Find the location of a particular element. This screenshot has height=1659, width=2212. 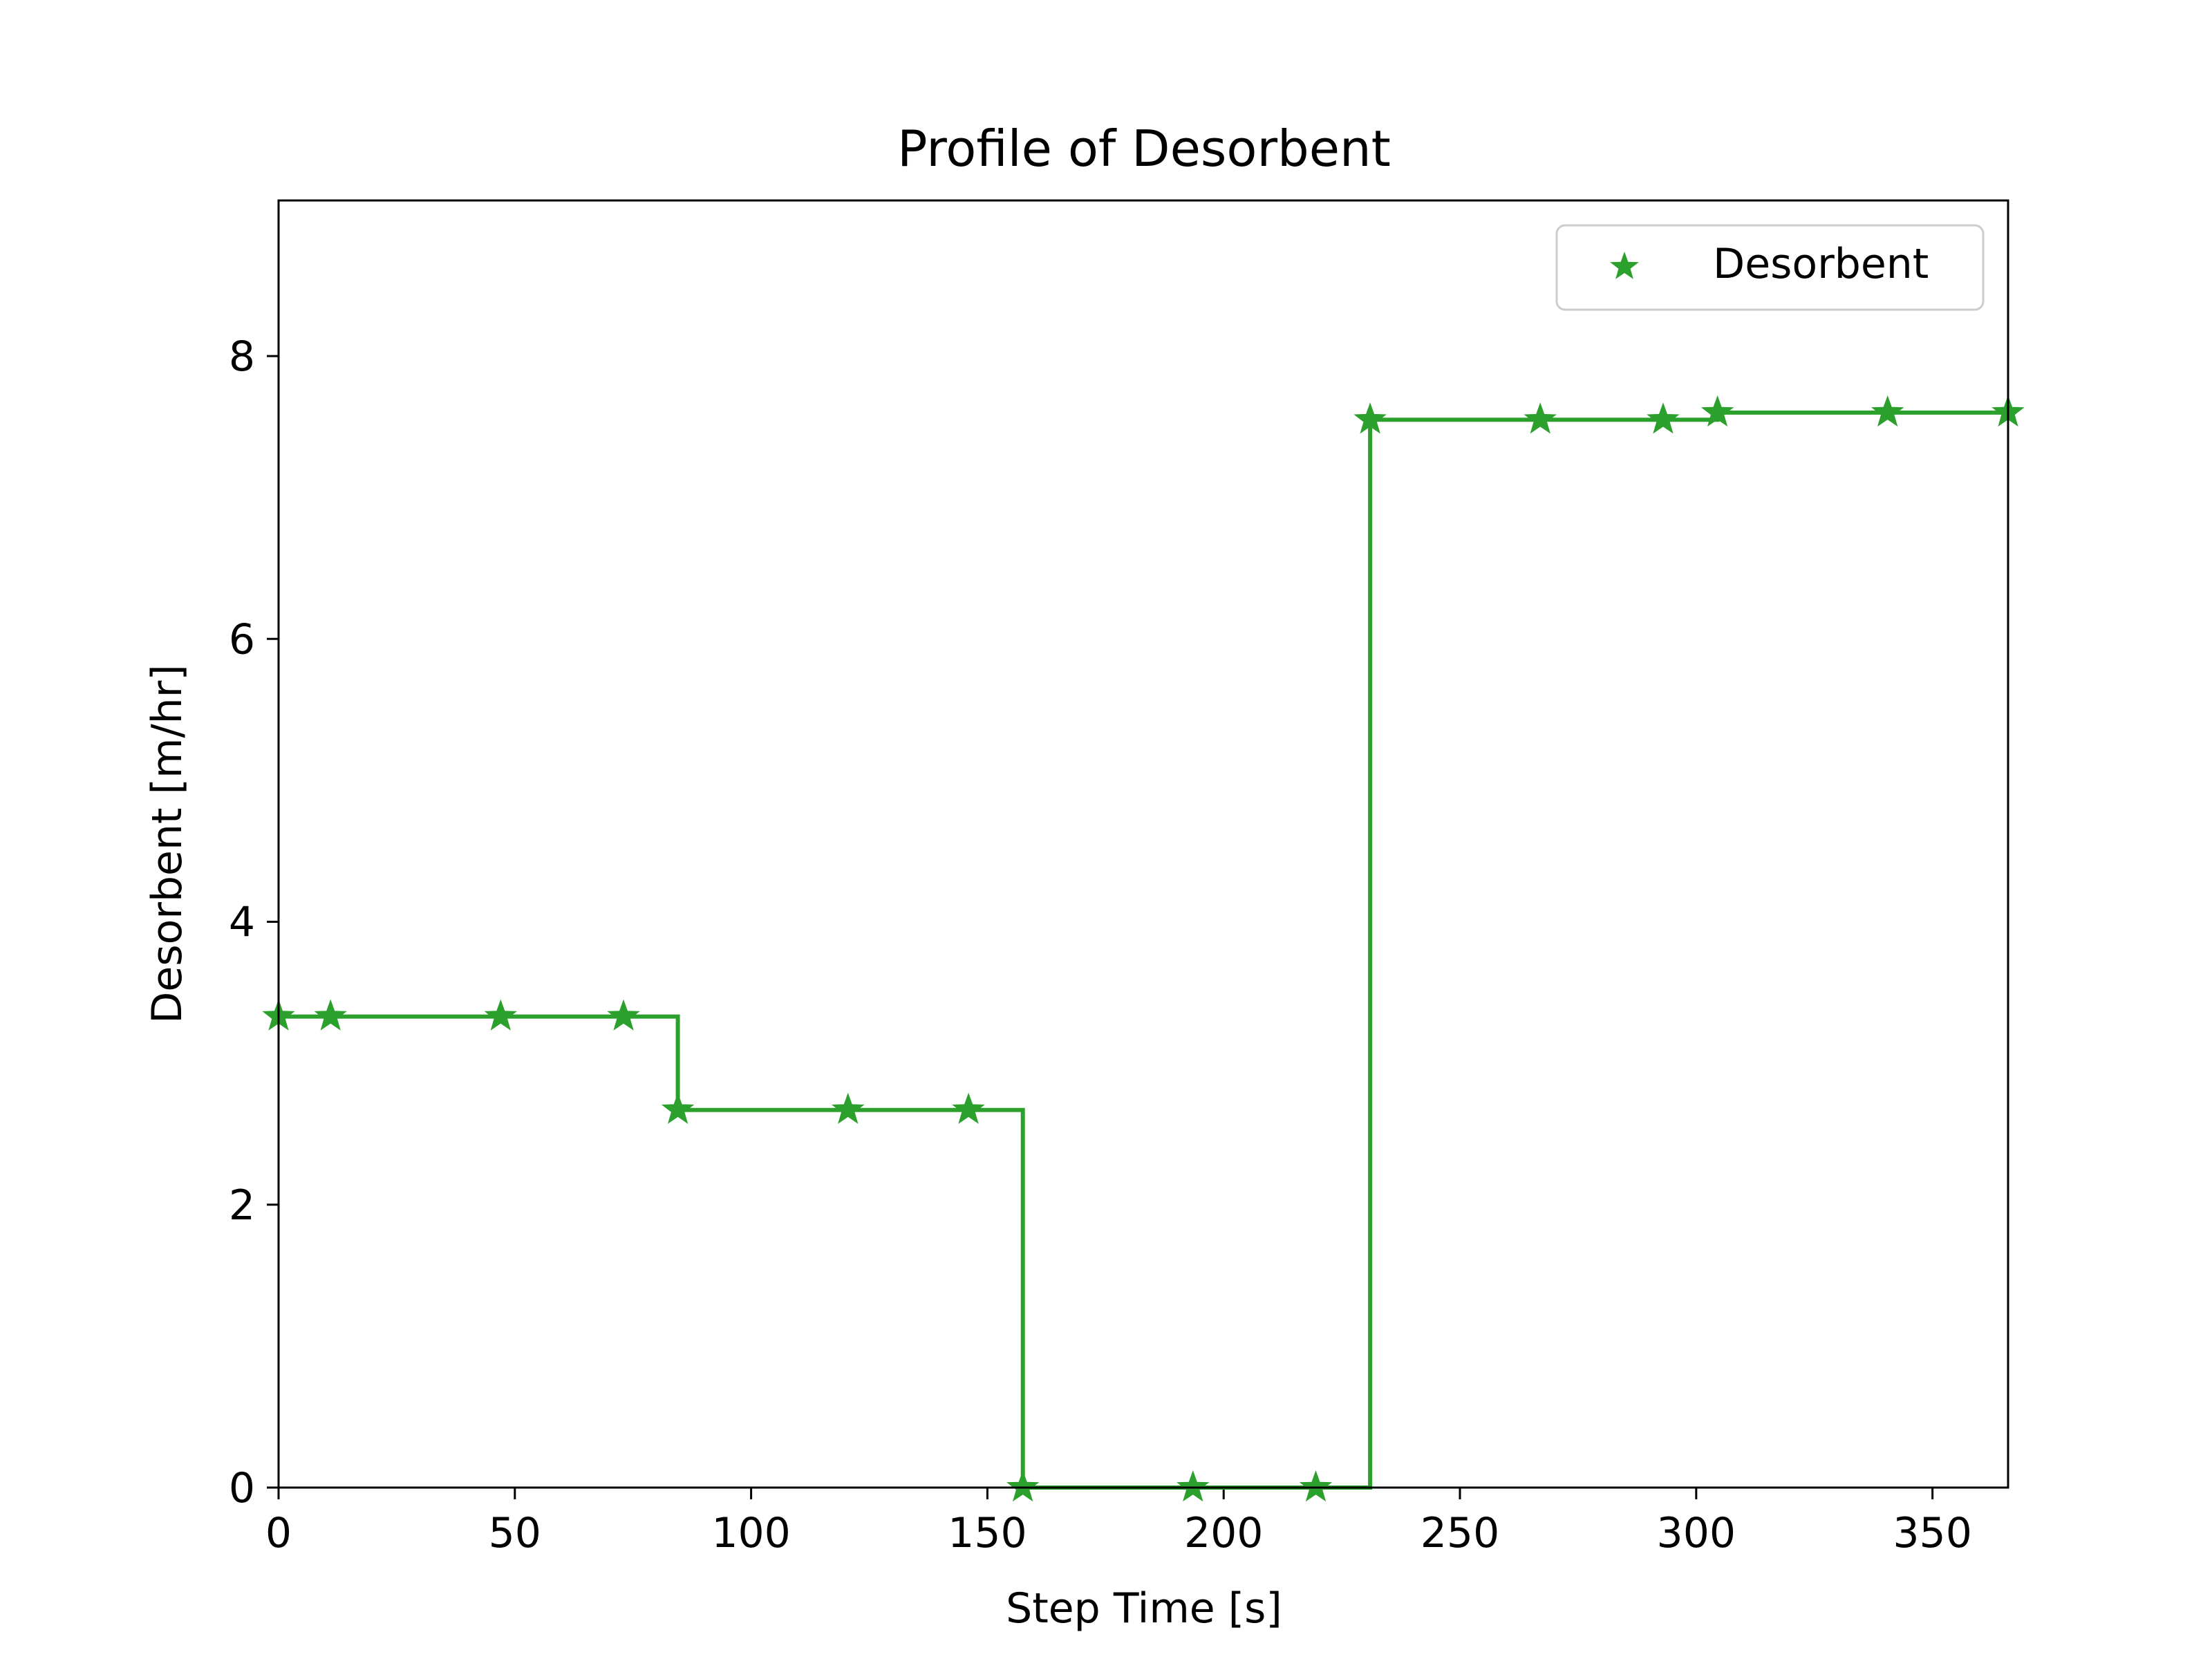

legend-frame is located at coordinates (1770, 267).